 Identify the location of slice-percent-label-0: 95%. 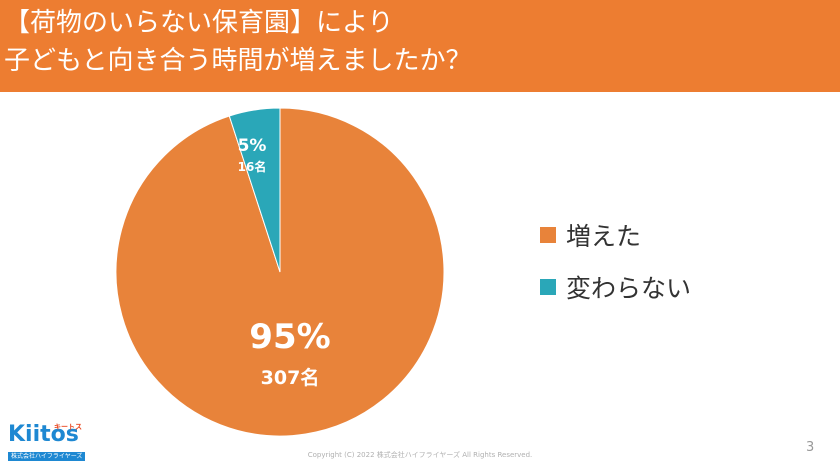
(289, 337).